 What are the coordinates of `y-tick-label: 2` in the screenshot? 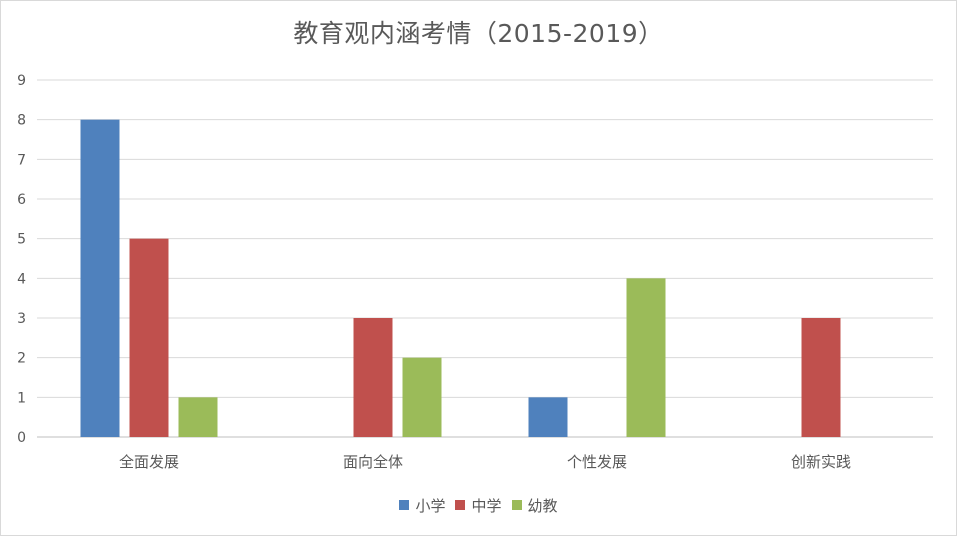 It's located at (21, 359).